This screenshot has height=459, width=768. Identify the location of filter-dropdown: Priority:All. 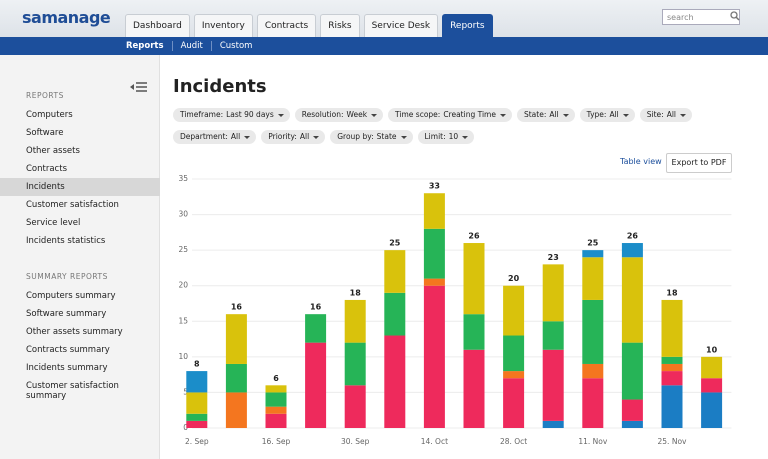
(293, 137).